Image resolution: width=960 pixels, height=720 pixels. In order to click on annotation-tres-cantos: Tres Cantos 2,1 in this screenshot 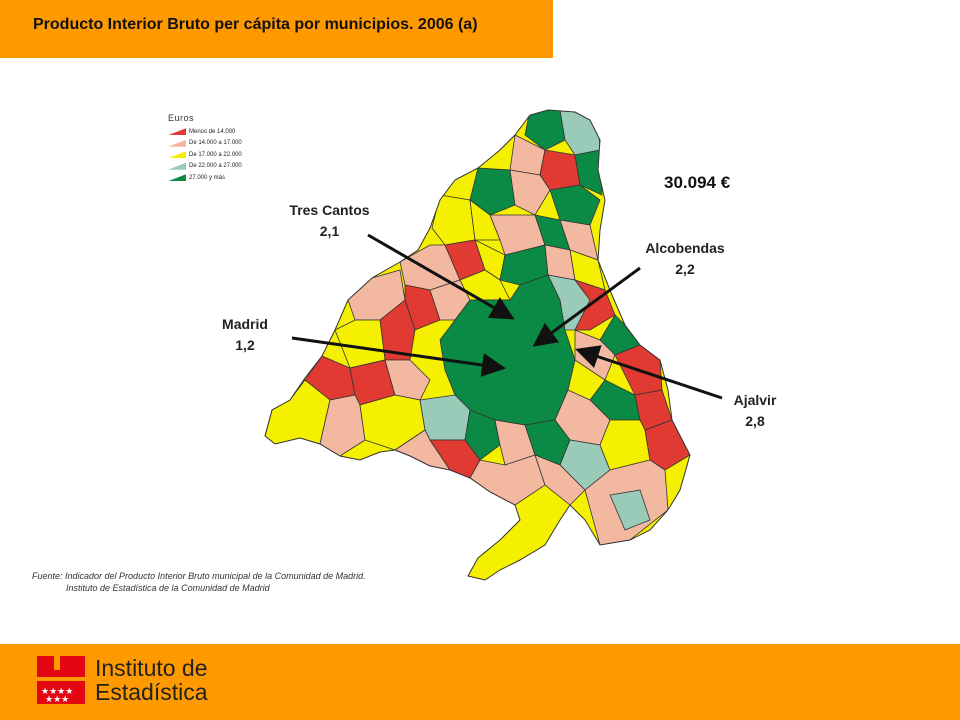, I will do `click(329, 221)`.